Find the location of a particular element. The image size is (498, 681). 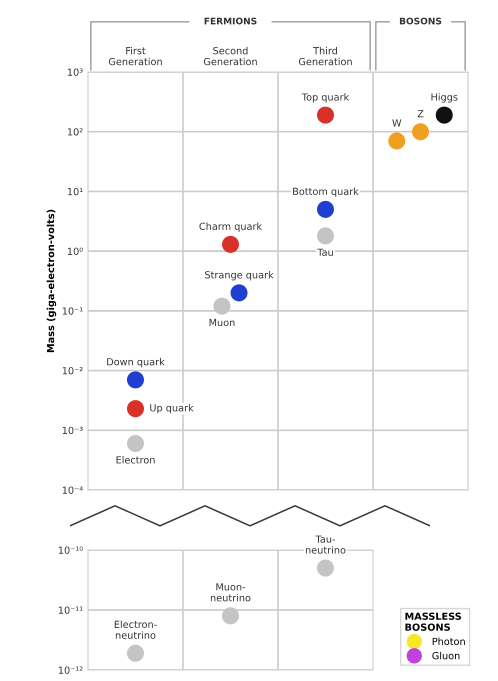

y-tick-label: 10⁻¹¹ is located at coordinates (70, 610).